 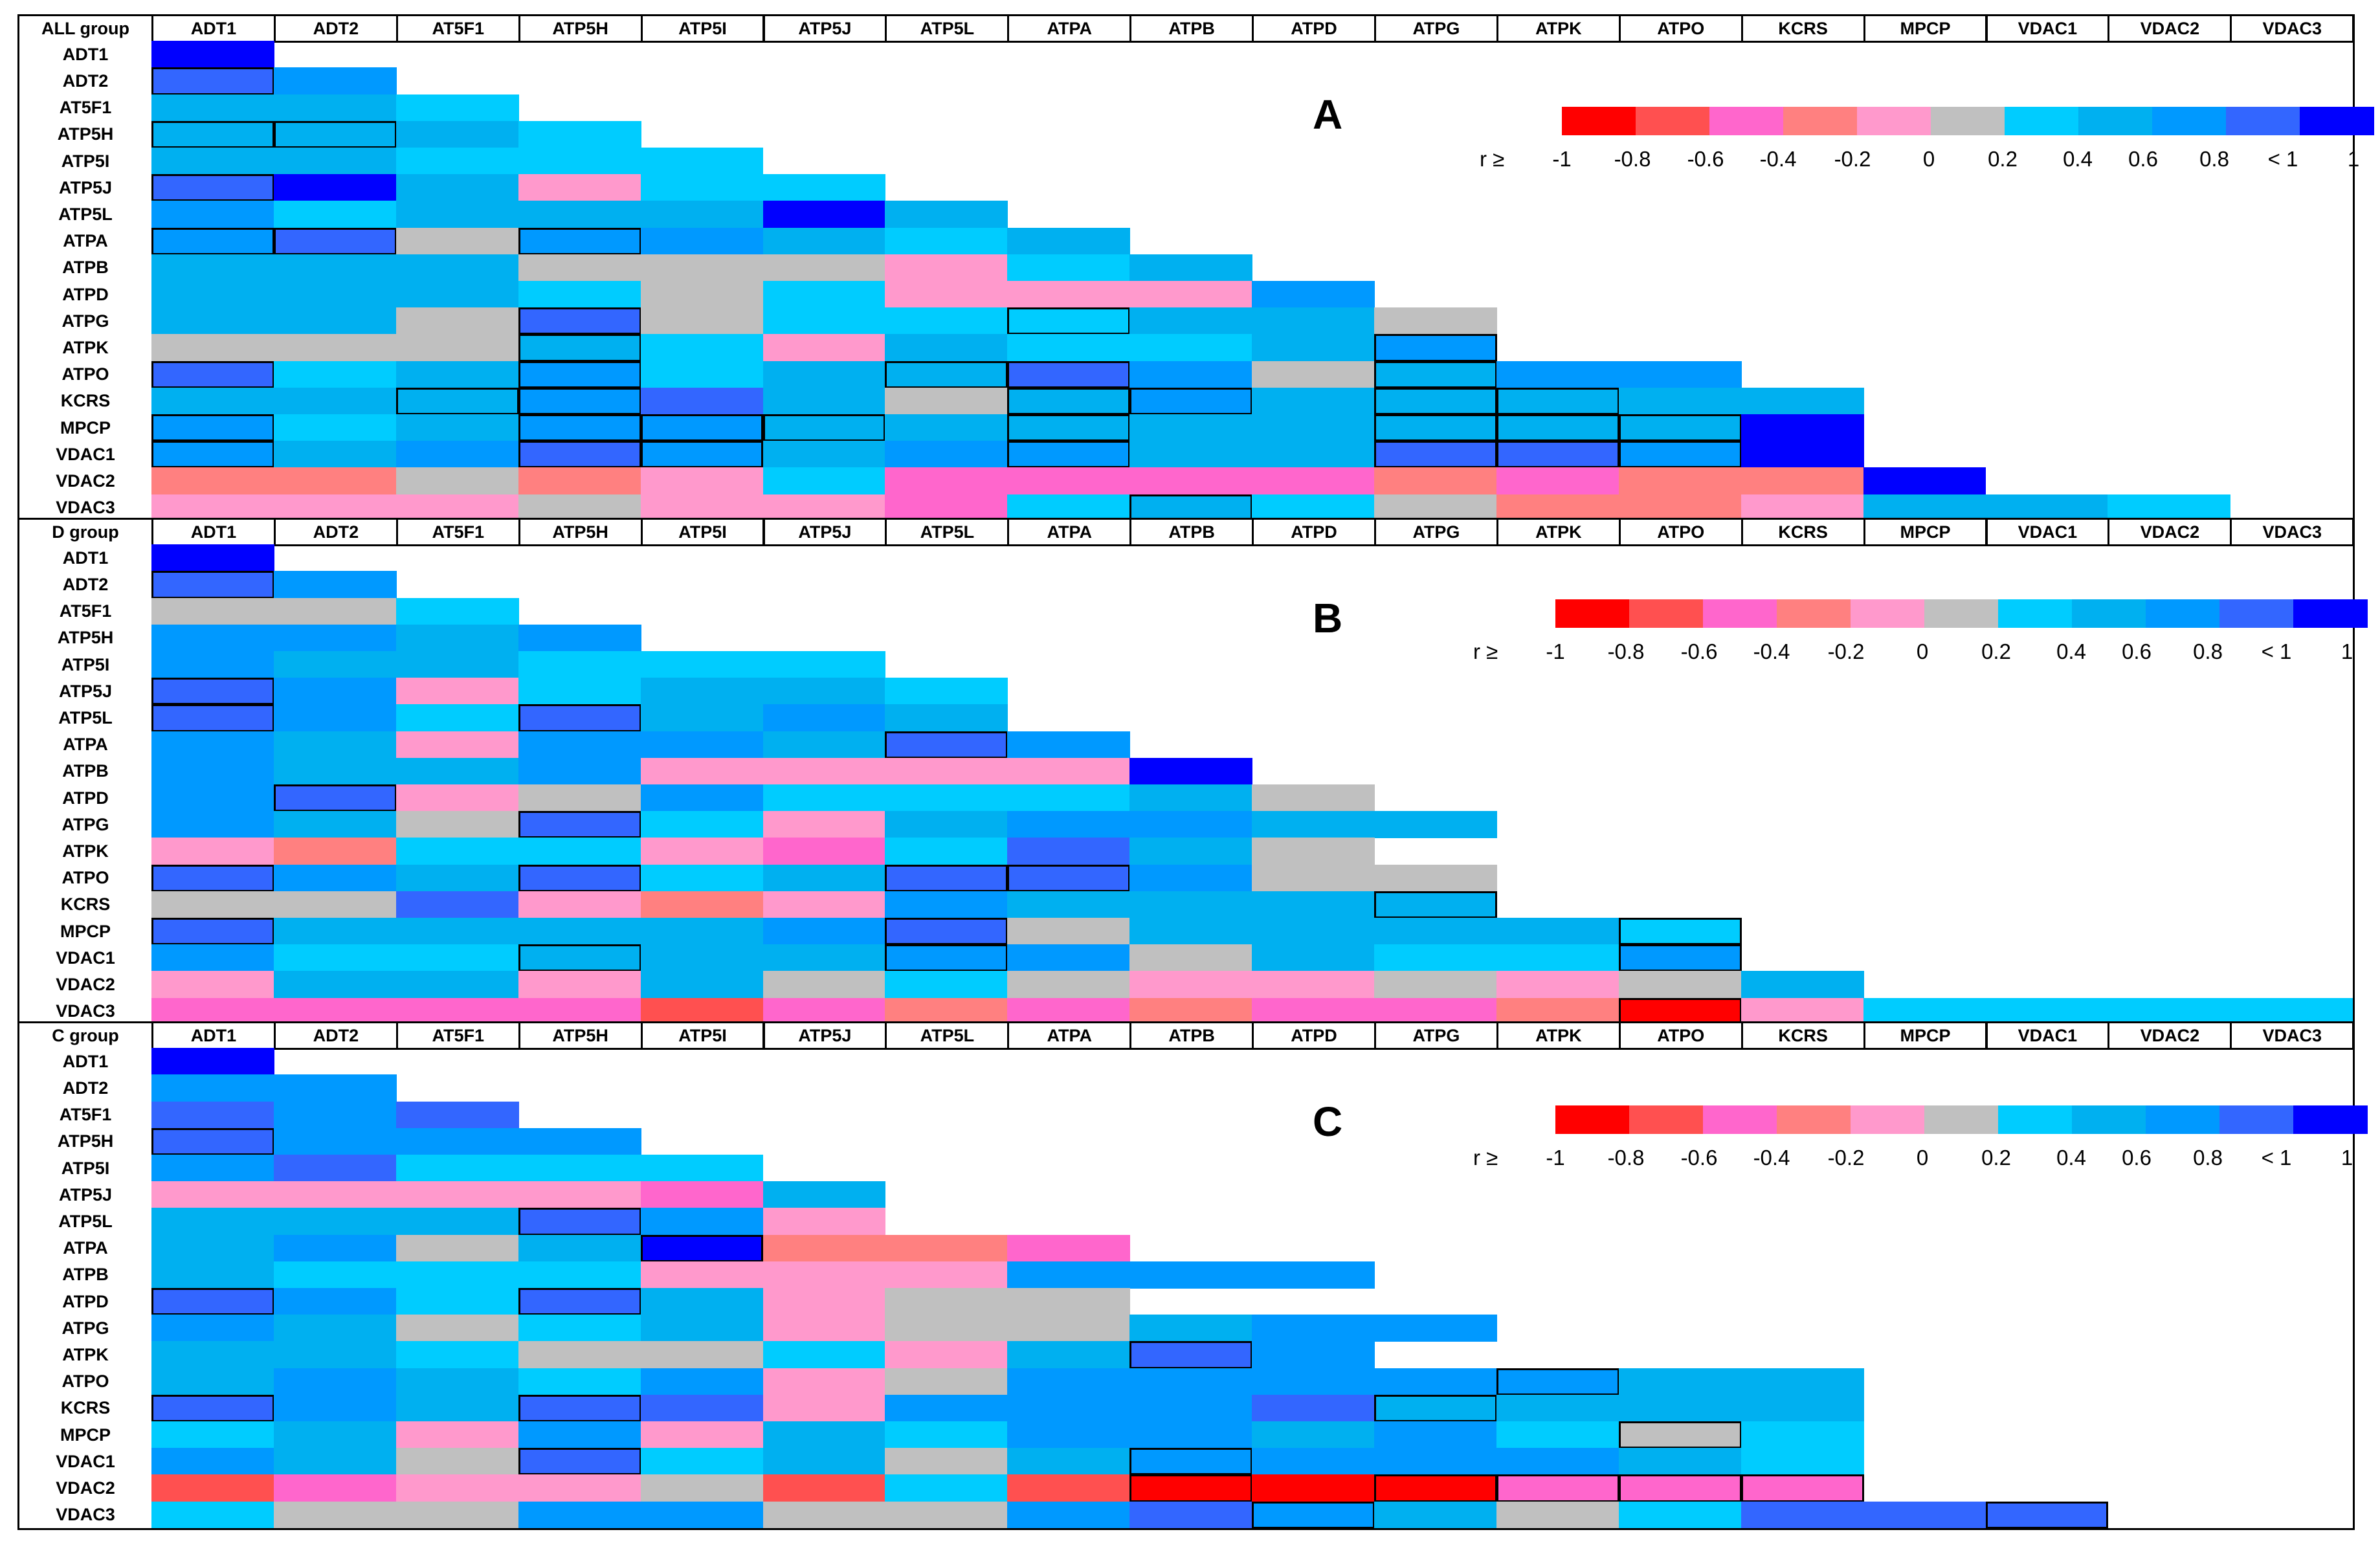 What do you see at coordinates (1314, 28) in the screenshot?
I see `column-header-ATPD: ATPD` at bounding box center [1314, 28].